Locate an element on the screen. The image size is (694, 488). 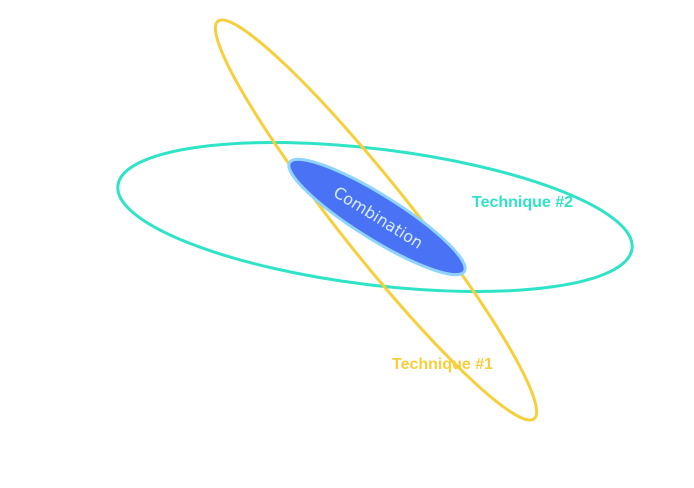
technique-2-label: Technique #2 is located at coordinates (522, 202).